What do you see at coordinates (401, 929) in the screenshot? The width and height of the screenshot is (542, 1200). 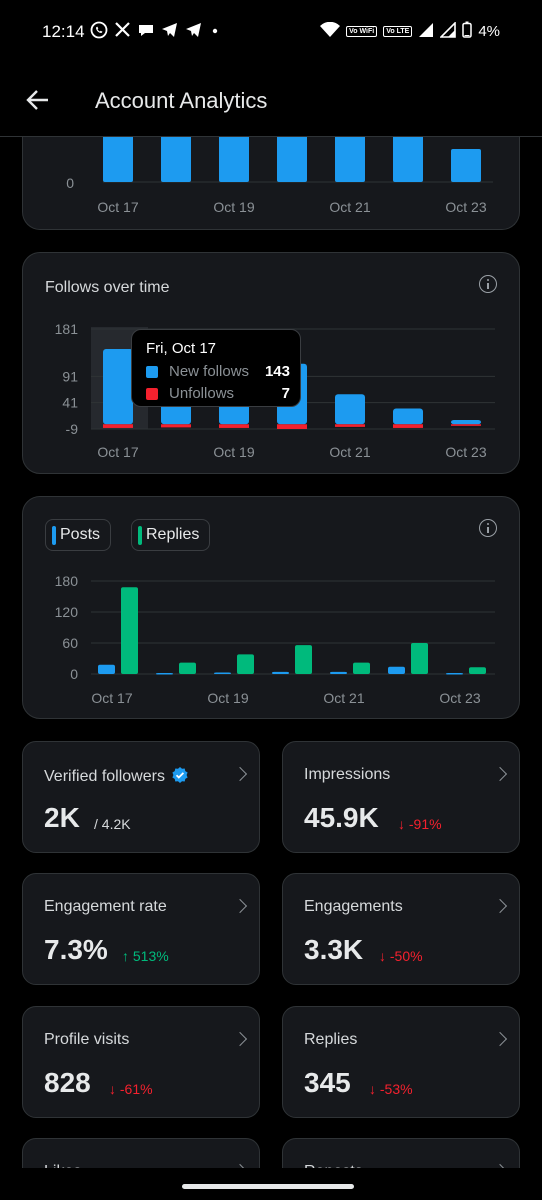 I see `metric-engagements: Engagements 3.3K ↓ -50%` at bounding box center [401, 929].